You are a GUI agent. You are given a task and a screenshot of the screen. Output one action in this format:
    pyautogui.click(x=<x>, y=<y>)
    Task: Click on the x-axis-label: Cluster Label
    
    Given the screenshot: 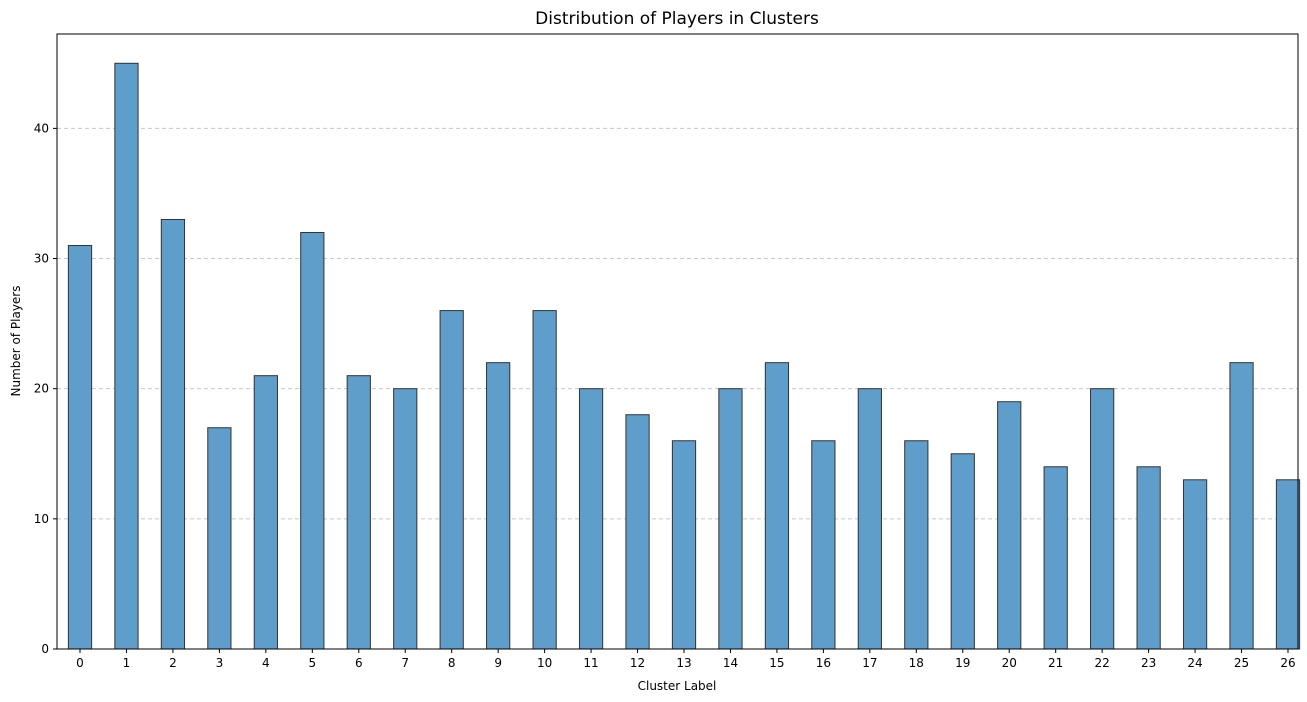 What is the action you would take?
    pyautogui.click(x=677, y=686)
    